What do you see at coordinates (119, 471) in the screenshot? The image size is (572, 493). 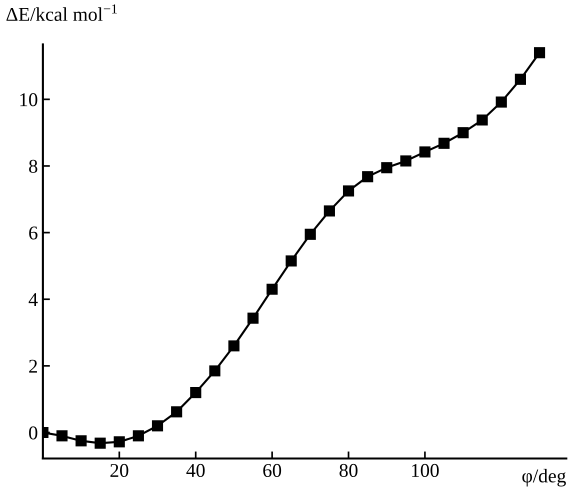 I see `x-tick-label: 20` at bounding box center [119, 471].